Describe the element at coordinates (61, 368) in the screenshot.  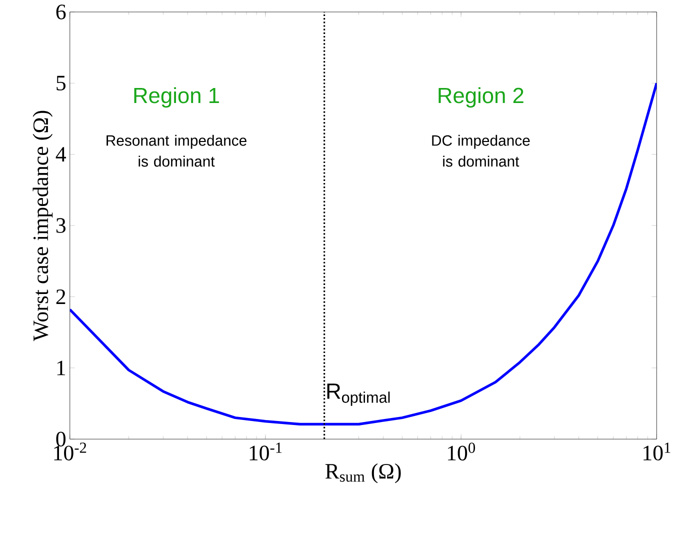
I see `y-tick-label: 1` at that location.